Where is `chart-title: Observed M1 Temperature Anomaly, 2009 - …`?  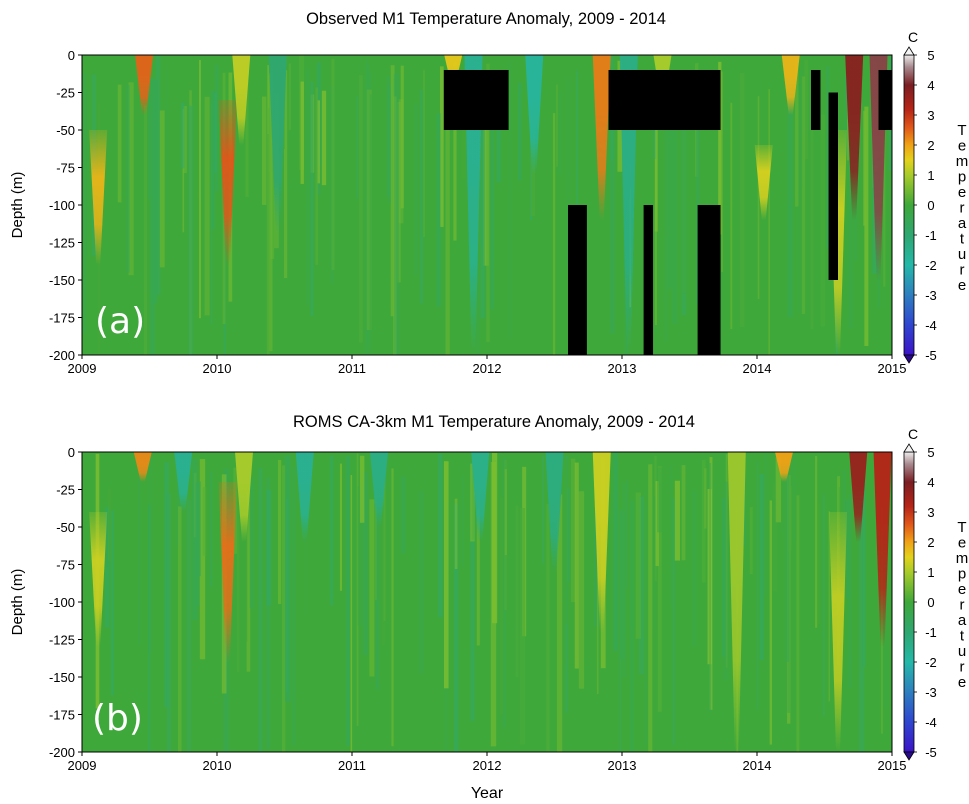 chart-title: Observed M1 Temperature Anomaly, 2009 - … is located at coordinates (486, 19).